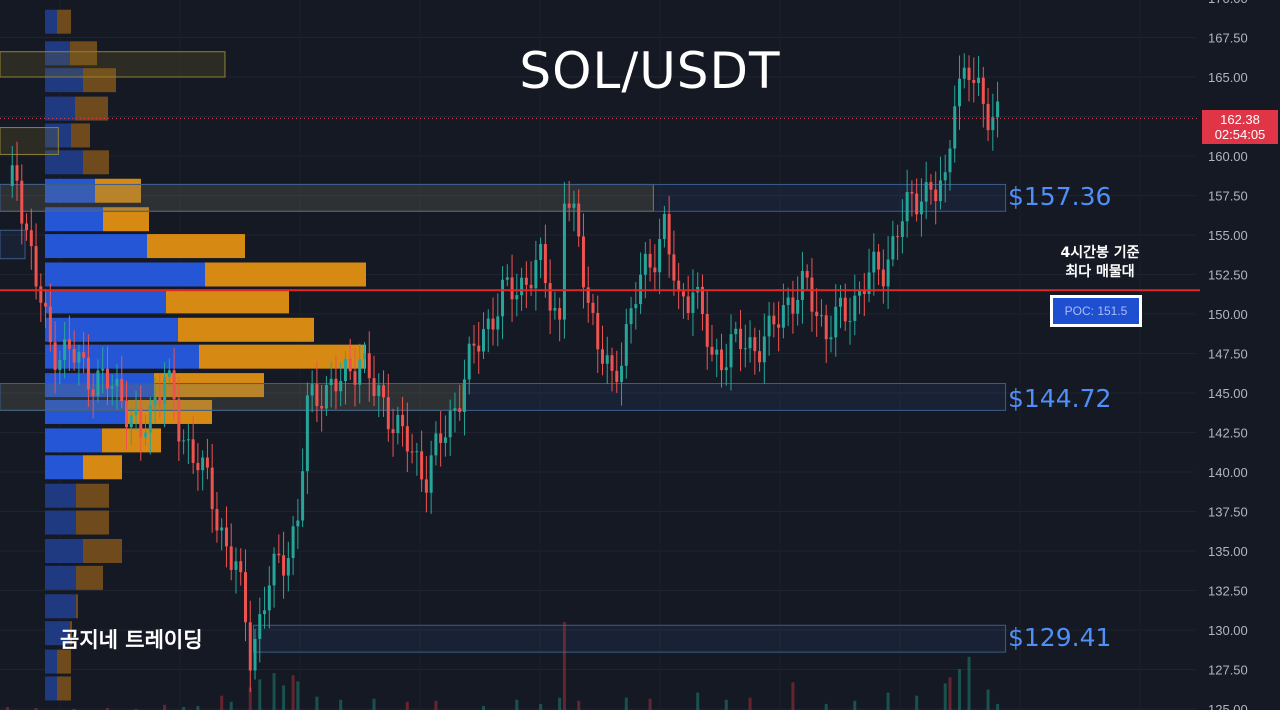  What do you see at coordinates (1228, 3) in the screenshot?
I see `y-axis-tick: 170.00` at bounding box center [1228, 3].